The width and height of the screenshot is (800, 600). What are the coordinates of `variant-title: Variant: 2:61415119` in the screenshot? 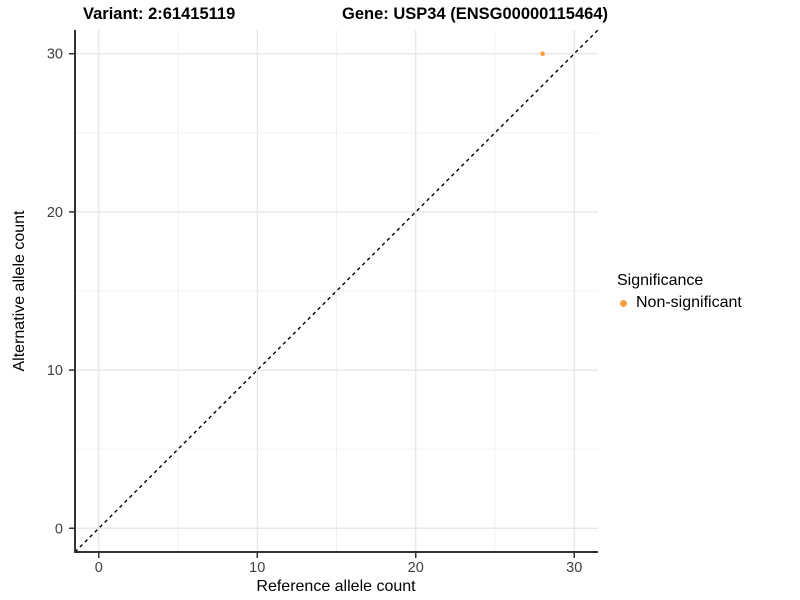 It's located at (159, 14).